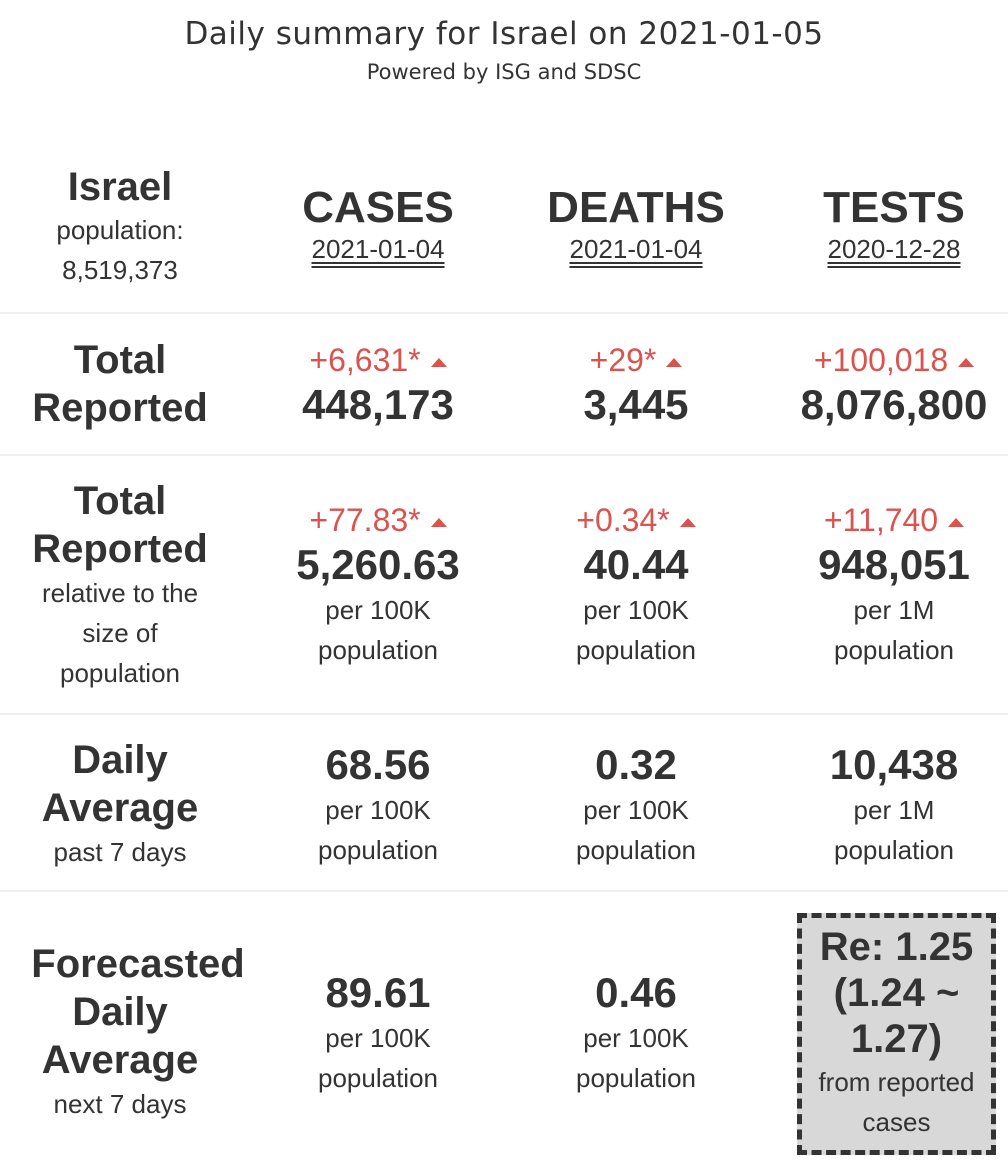  What do you see at coordinates (378, 520) in the screenshot?
I see `delta-value: +77.83*` at bounding box center [378, 520].